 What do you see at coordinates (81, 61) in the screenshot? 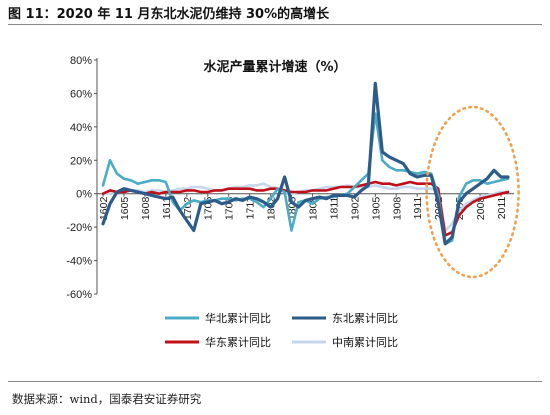
I see `y-tick-label: 80%` at bounding box center [81, 61].